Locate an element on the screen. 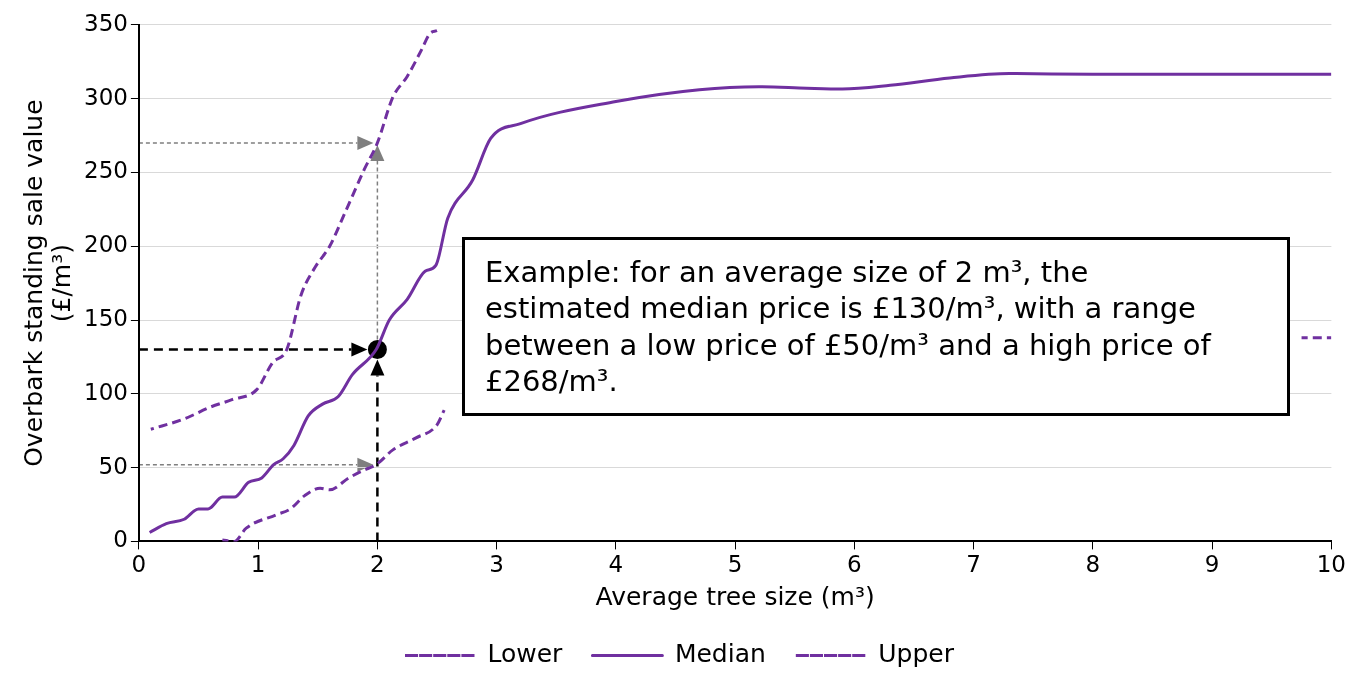 The width and height of the screenshot is (1357, 686). legend-label: Upper is located at coordinates (916, 653).